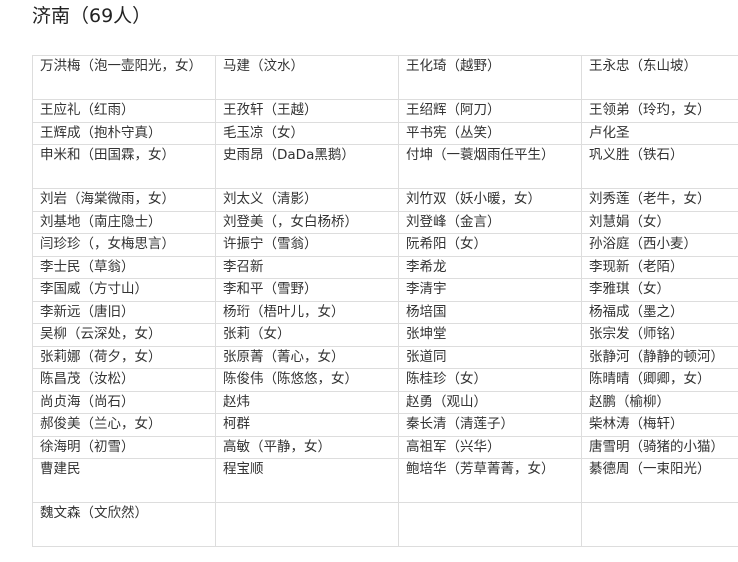  What do you see at coordinates (659, 312) in the screenshot?
I see `member-cell: 杨福成（墨之）` at bounding box center [659, 312].